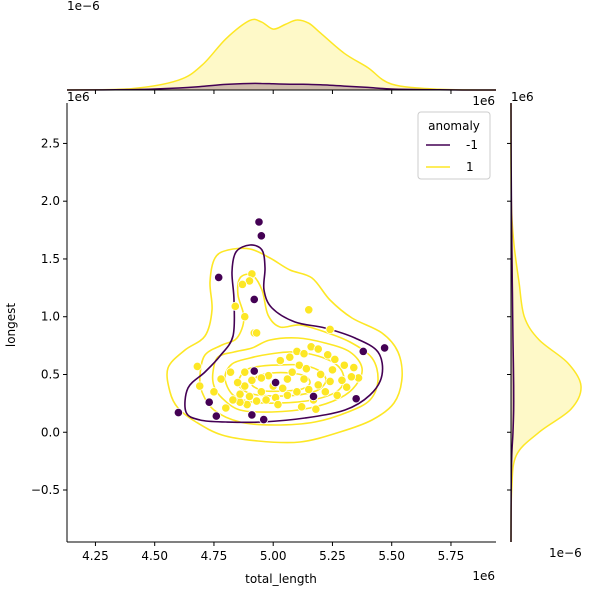  I want to click on x-tick-label: 5.25, so click(332, 556).